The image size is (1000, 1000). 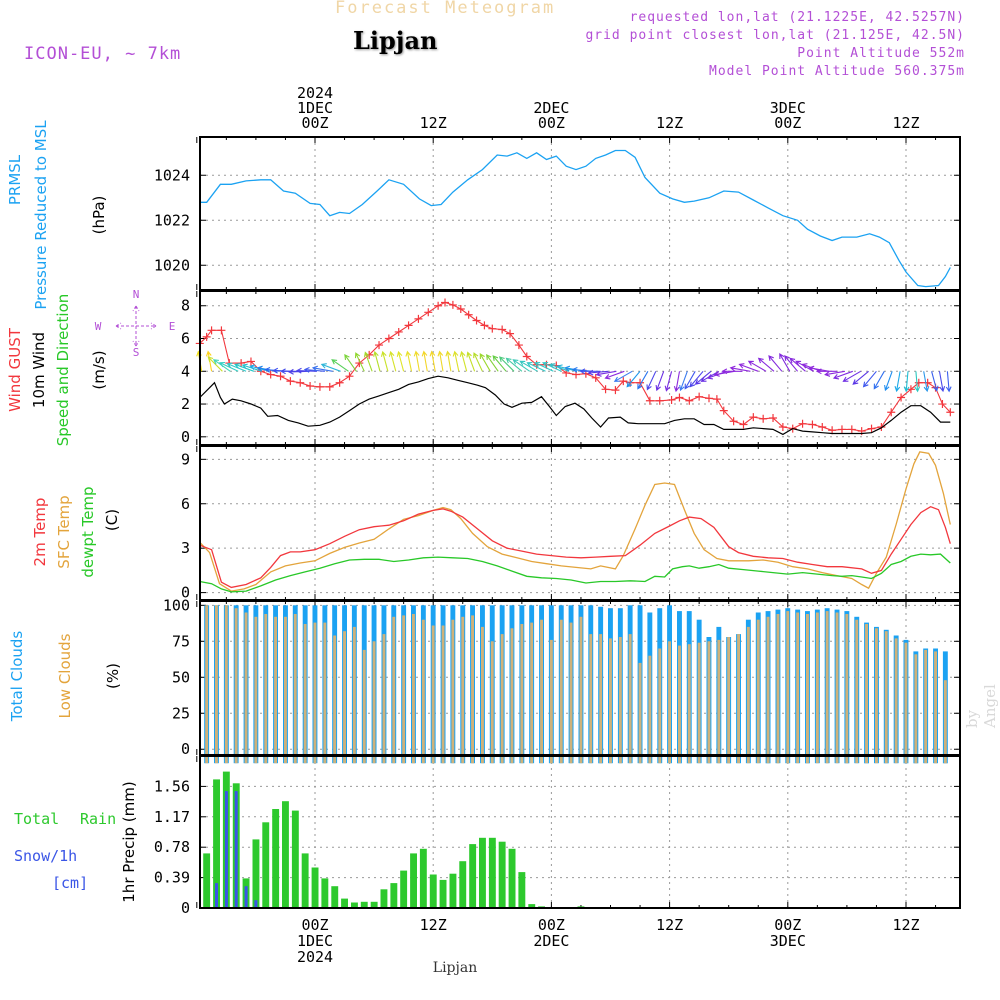 What do you see at coordinates (314, 123) in the screenshot?
I see `top-time-label: 00Z` at bounding box center [314, 123].